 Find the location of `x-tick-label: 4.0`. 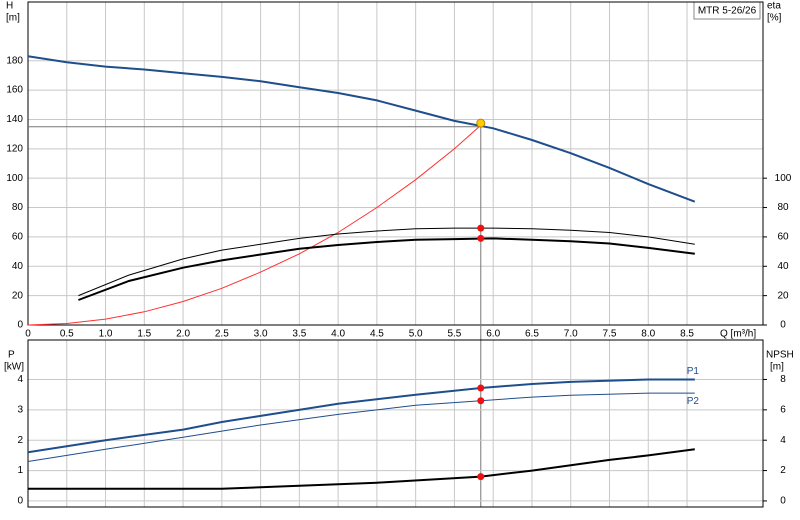

x-tick-label: 4.0 is located at coordinates (338, 334).